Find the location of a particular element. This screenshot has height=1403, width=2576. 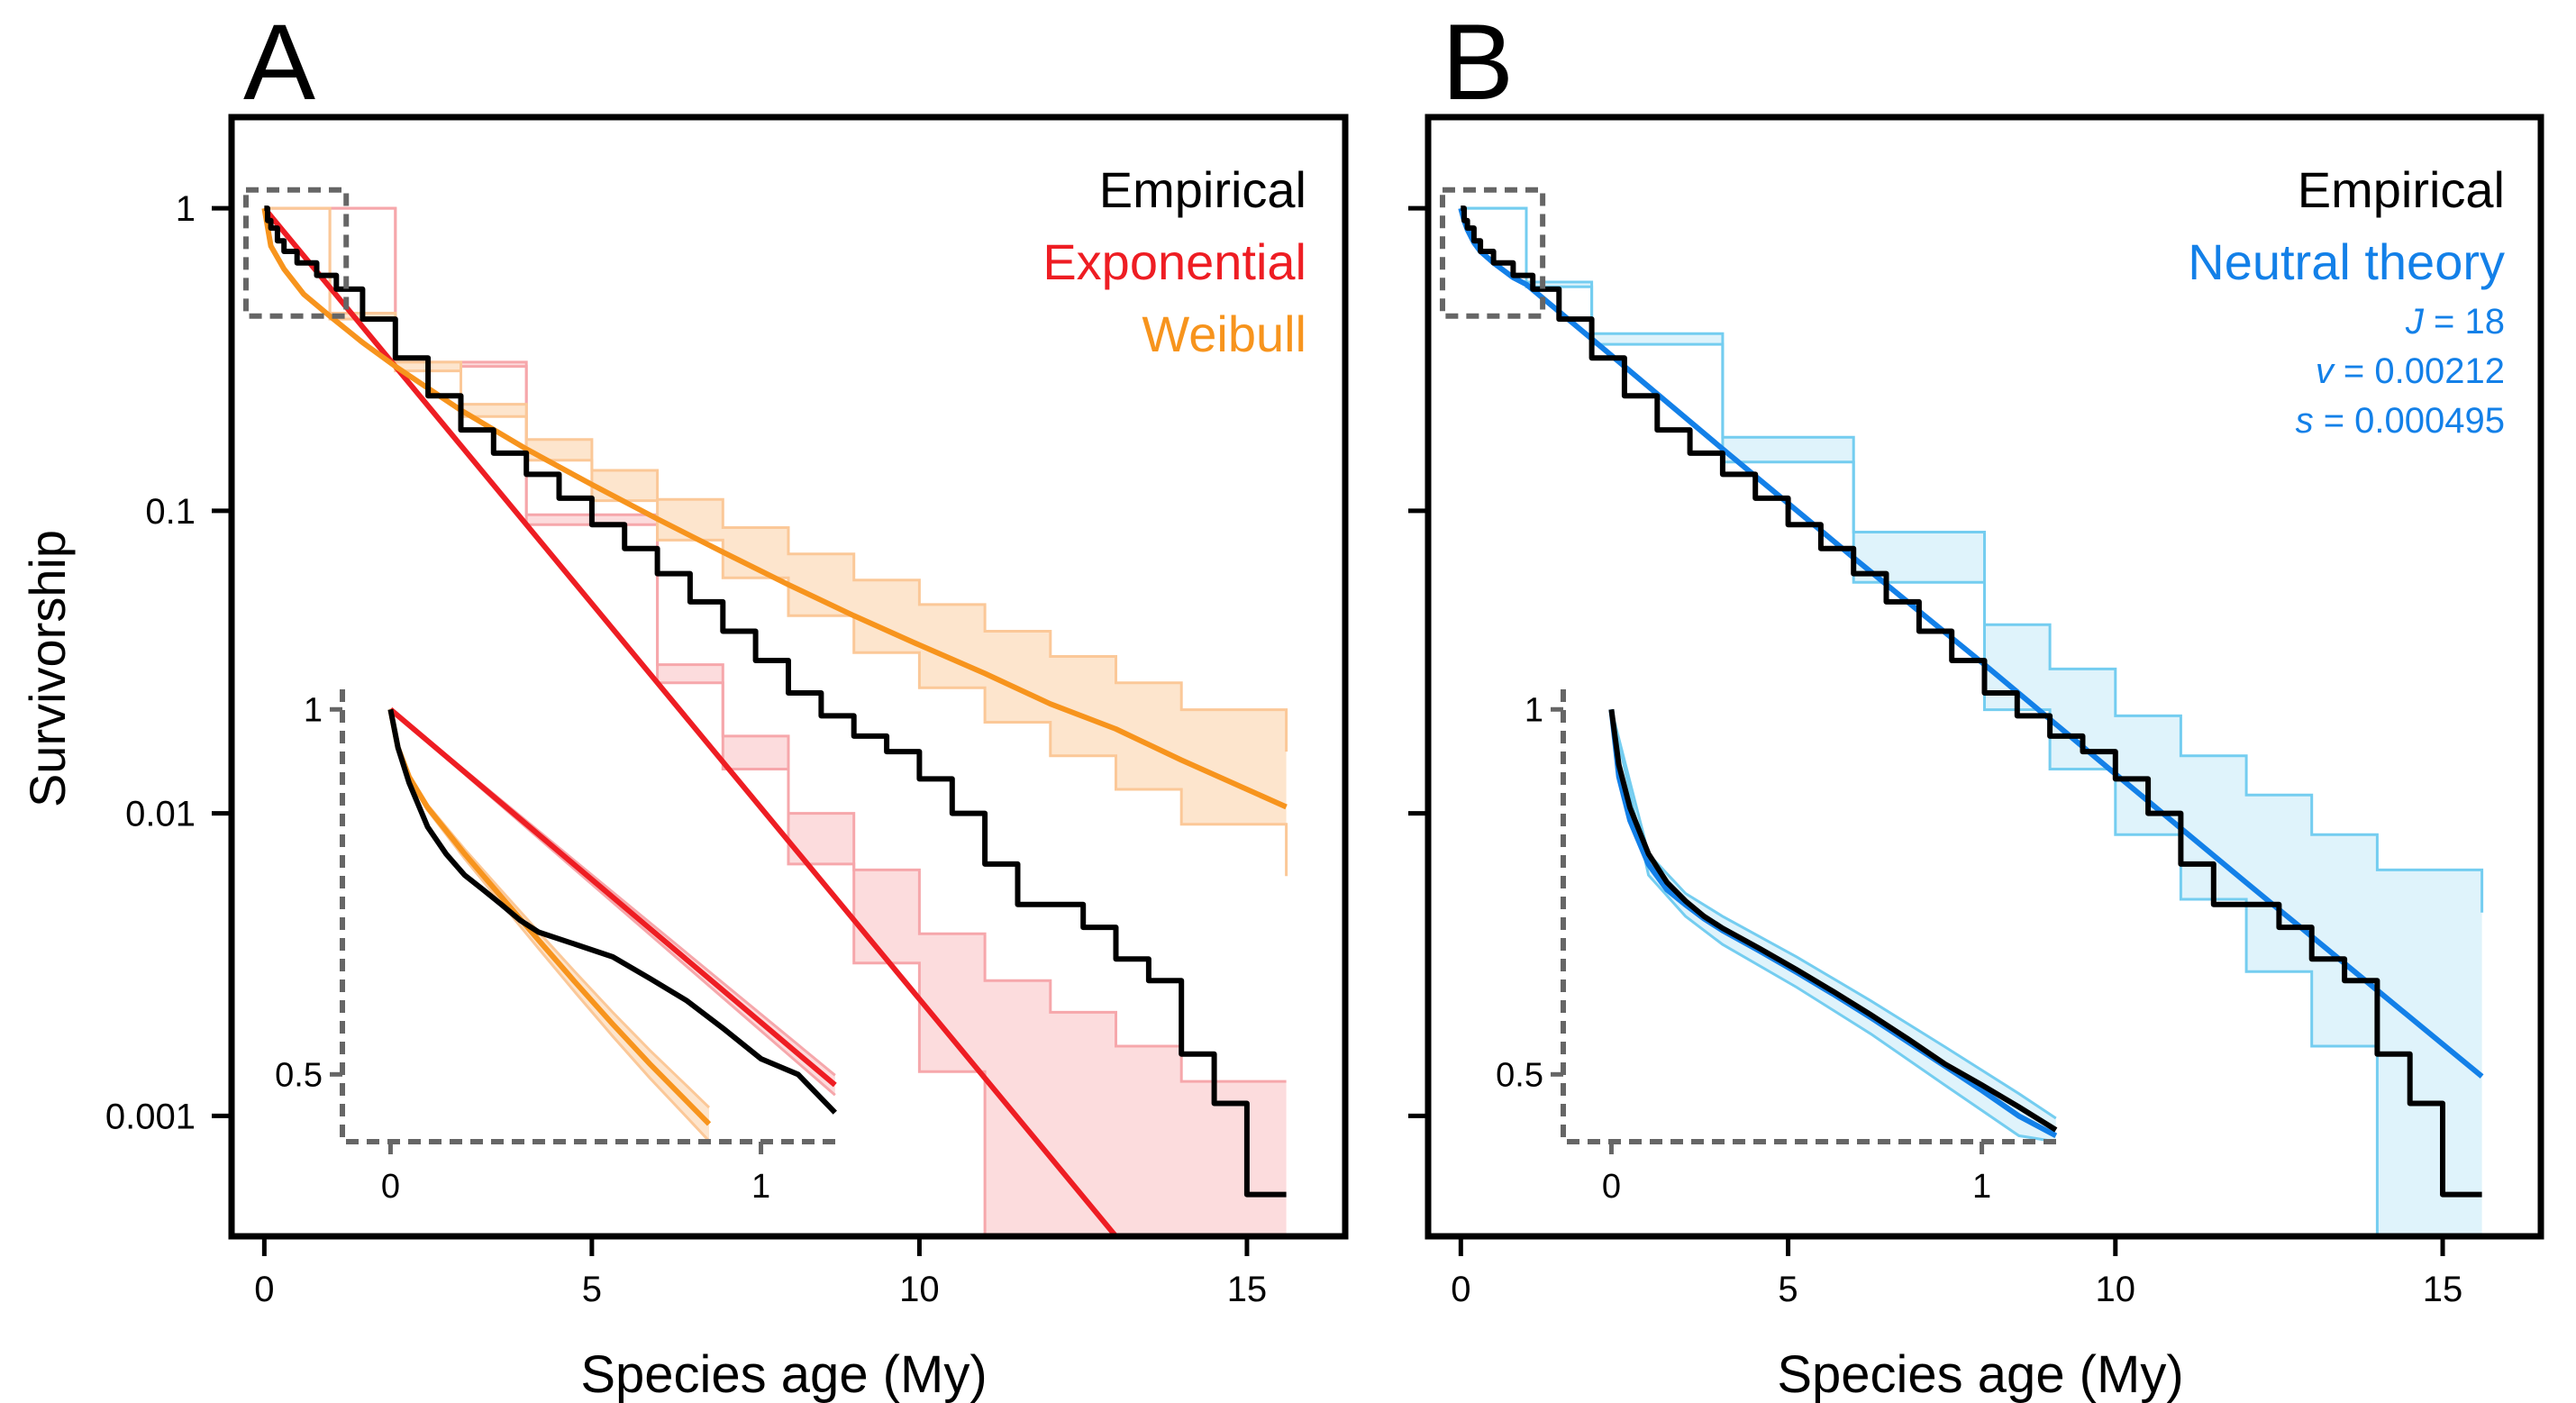

y-tick-label: 0.01 is located at coordinates (160, 814).